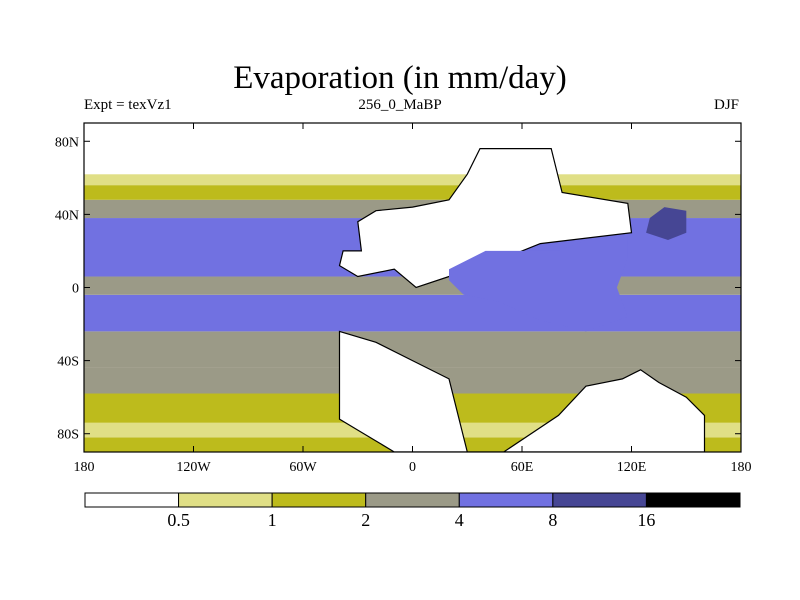  I want to click on chart-title: Evaporation (in mm/day), so click(400, 78).